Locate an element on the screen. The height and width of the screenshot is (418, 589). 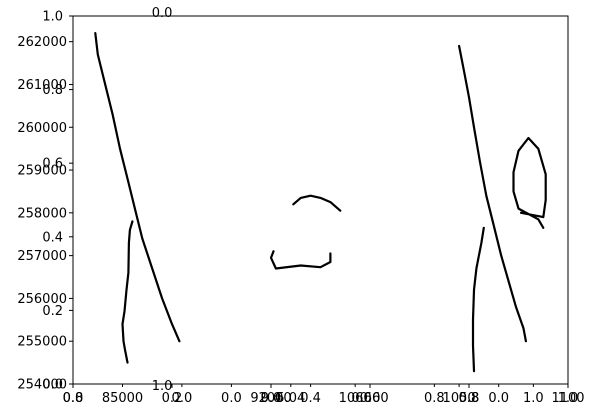
x-panel-tick-label: 85000 is located at coordinates (122, 398).